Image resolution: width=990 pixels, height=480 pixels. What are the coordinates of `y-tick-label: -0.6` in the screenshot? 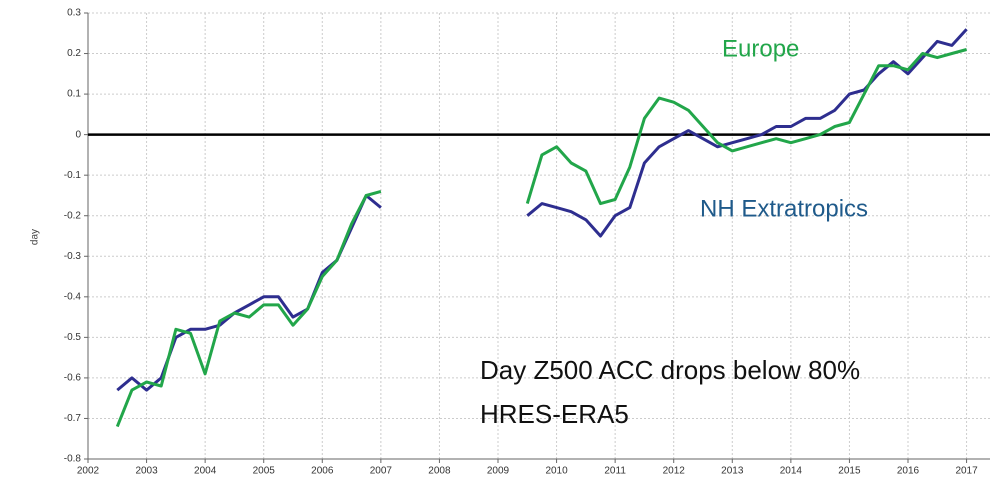 It's located at (73, 378).